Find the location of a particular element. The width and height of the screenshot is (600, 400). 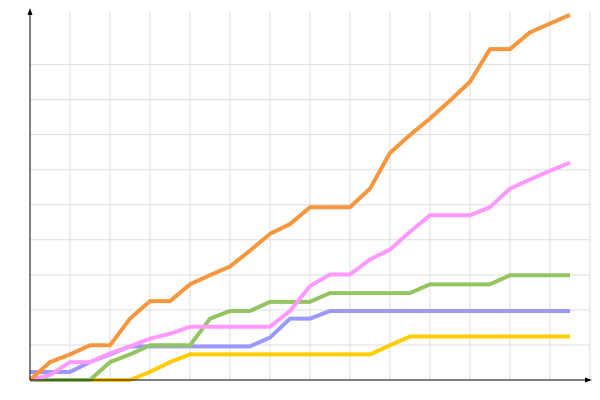

x-axis-arrow is located at coordinates (588, 380).